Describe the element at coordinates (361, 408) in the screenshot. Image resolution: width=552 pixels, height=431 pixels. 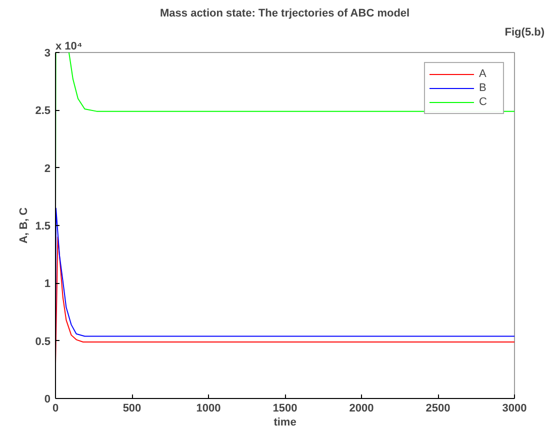
I see `x-tick-label: 2000` at that location.